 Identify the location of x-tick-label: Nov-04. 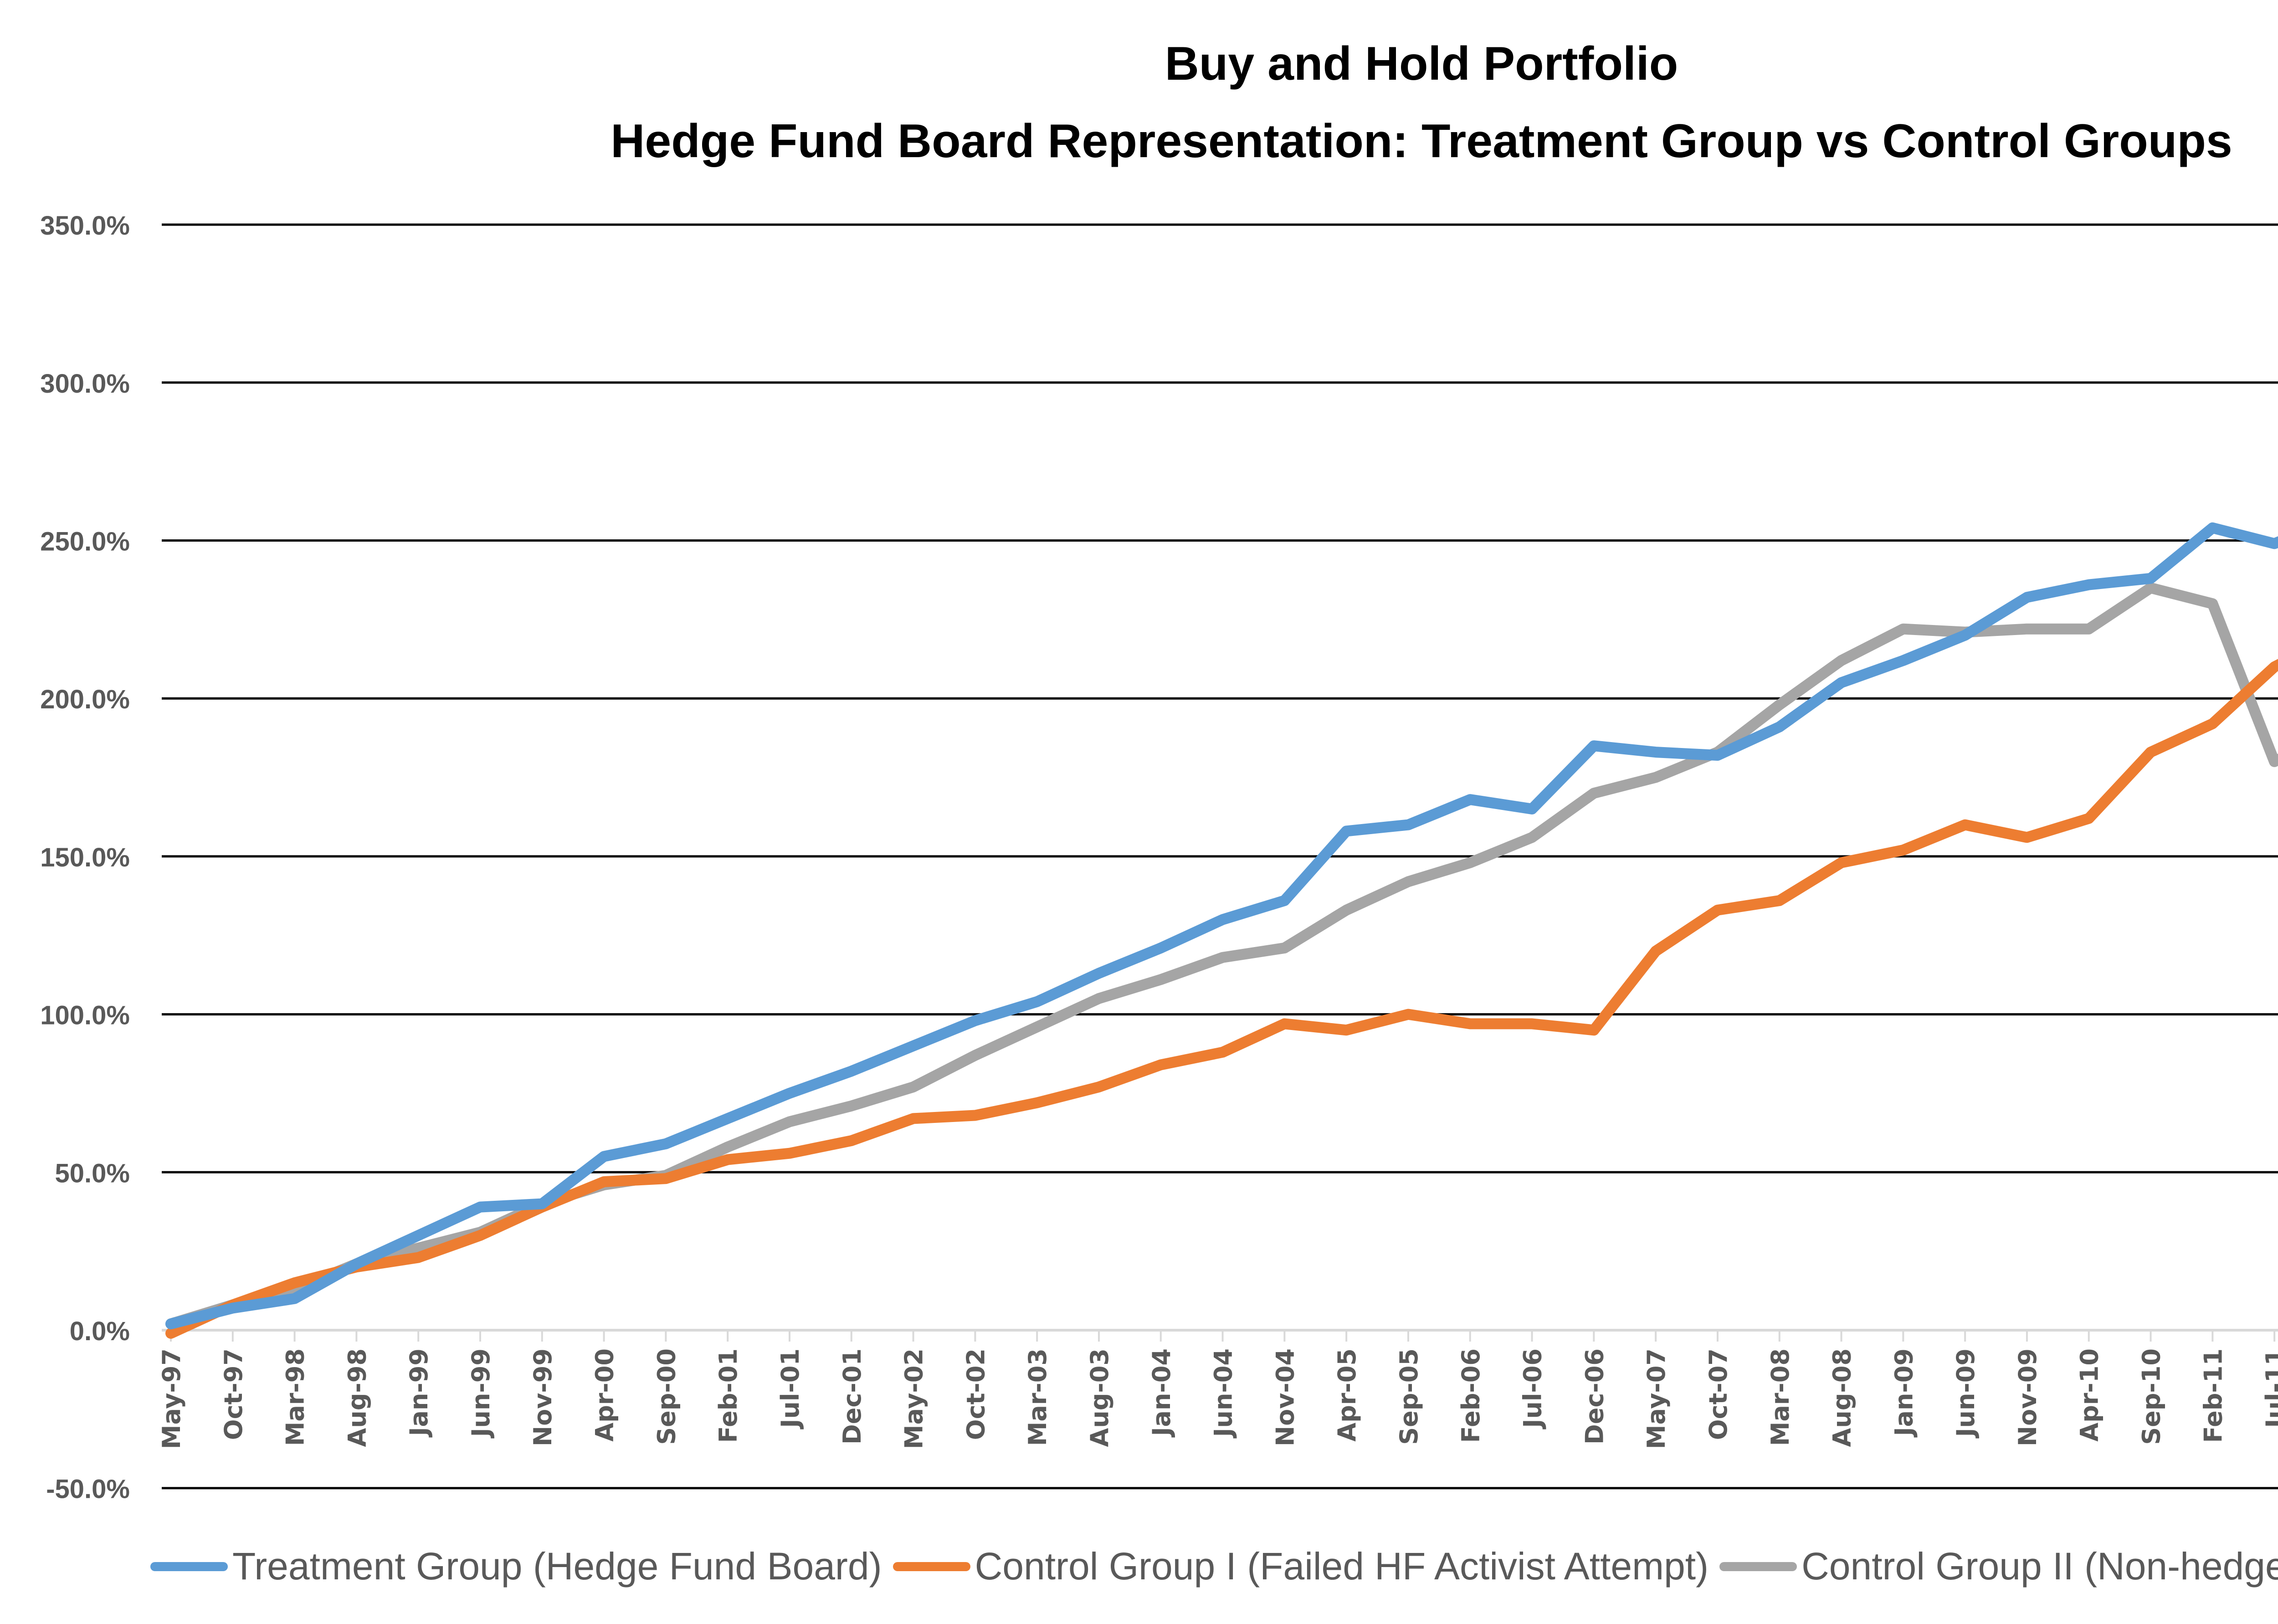
(1285, 1397).